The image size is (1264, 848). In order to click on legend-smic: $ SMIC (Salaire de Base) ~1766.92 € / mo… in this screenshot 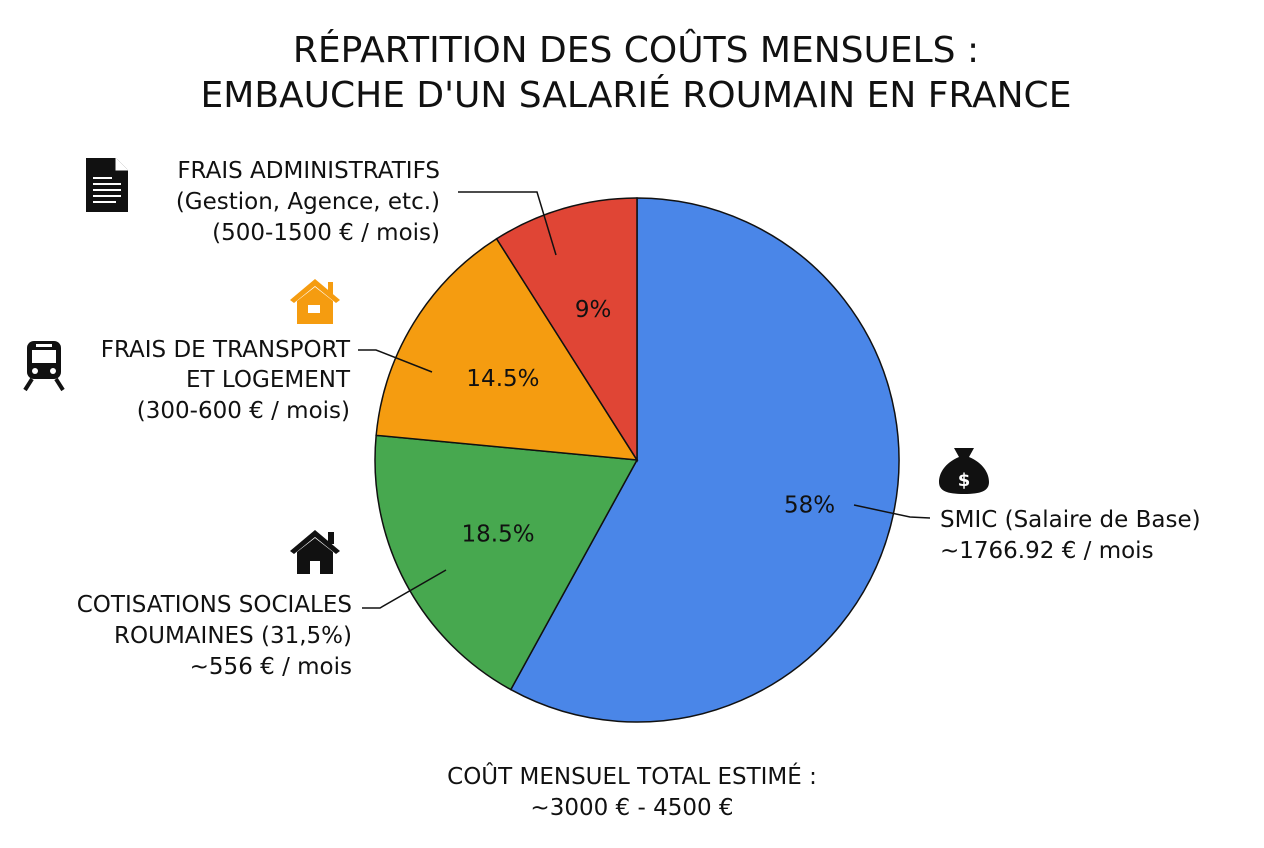, I will do `click(1070, 506)`.